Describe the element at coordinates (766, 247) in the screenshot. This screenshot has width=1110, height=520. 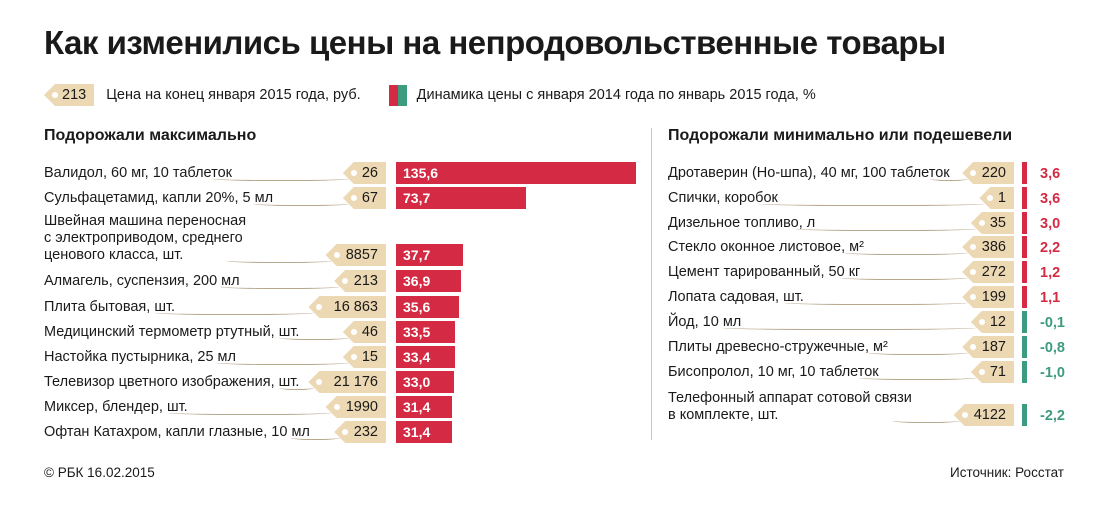
I see `item-label: Стекло оконное листовое, м²` at that location.